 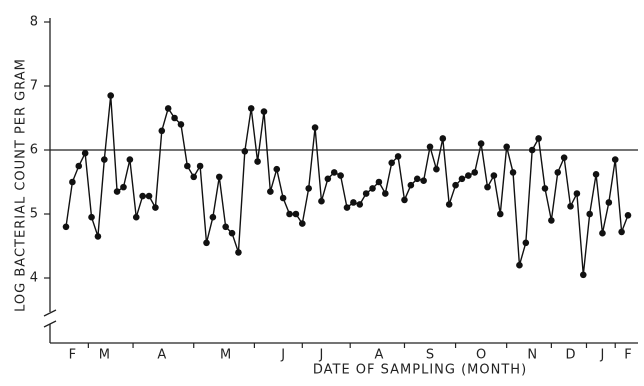 I want to click on x-tick-label: S, so click(x=430, y=355).